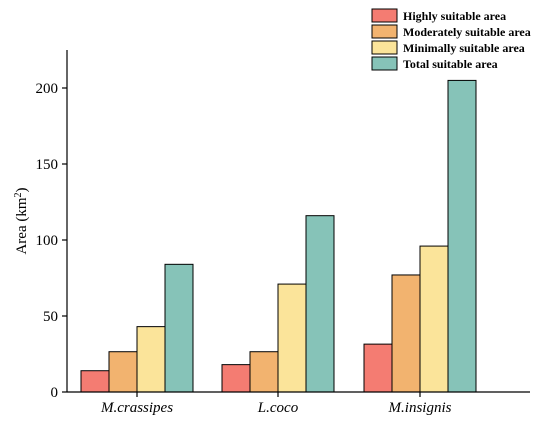 The width and height of the screenshot is (550, 428). I want to click on y-tick-label: 100, so click(47, 241).